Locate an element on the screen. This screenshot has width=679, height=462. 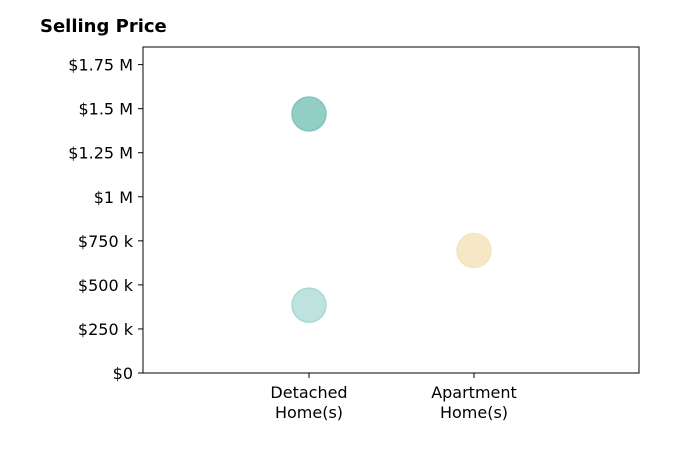
y-tick-label: $750 k is located at coordinates (106, 241).